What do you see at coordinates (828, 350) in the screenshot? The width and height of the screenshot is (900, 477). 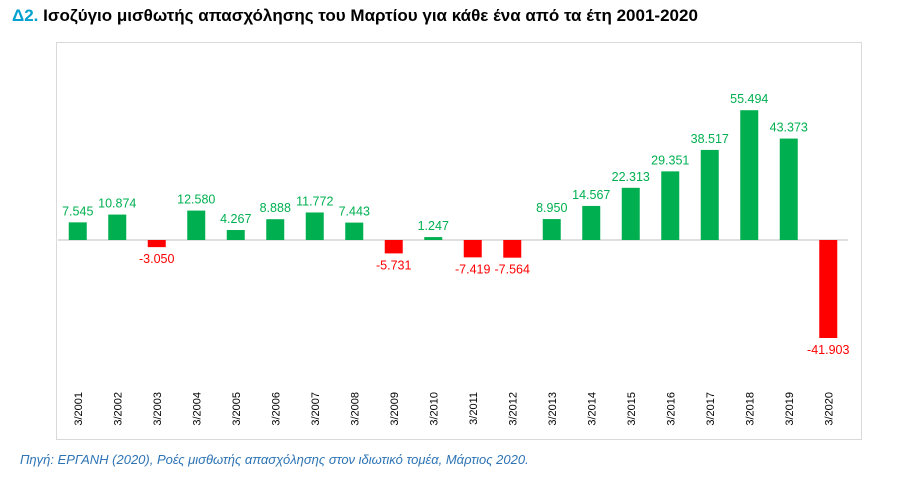 I see `data-label: -41.903` at bounding box center [828, 350].